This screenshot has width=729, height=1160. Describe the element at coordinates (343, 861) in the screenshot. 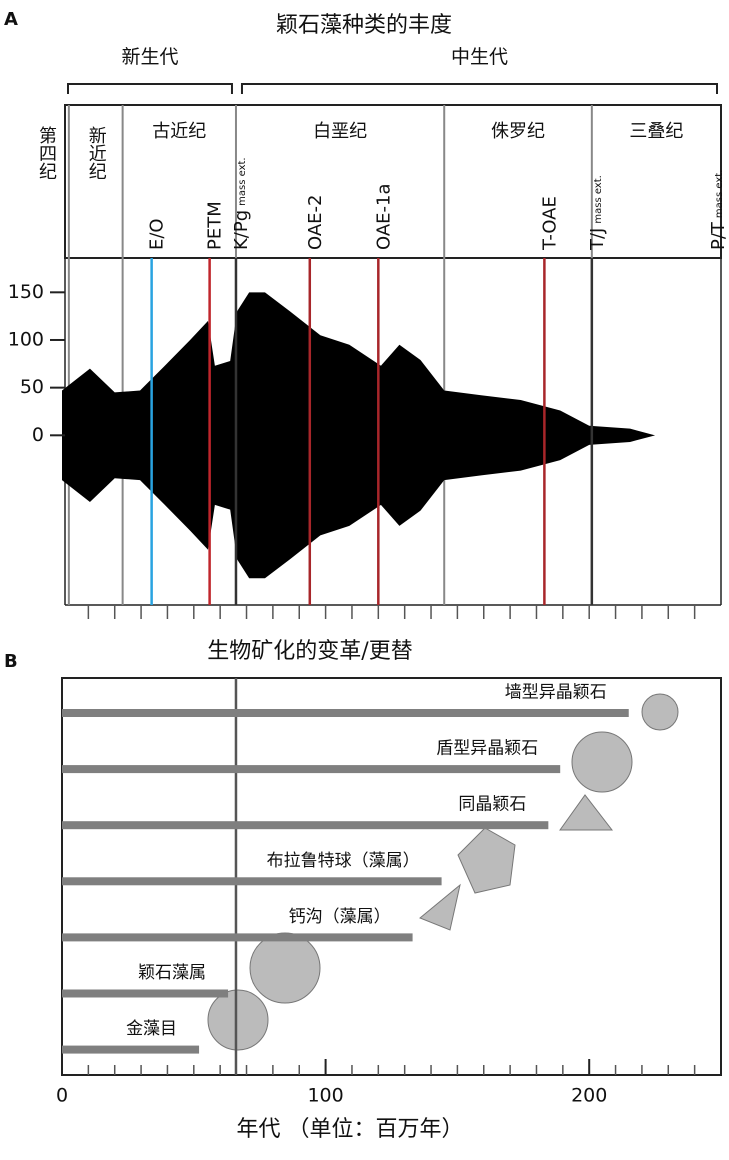

I see `bar-label: 布拉鲁特球（藻属）` at that location.